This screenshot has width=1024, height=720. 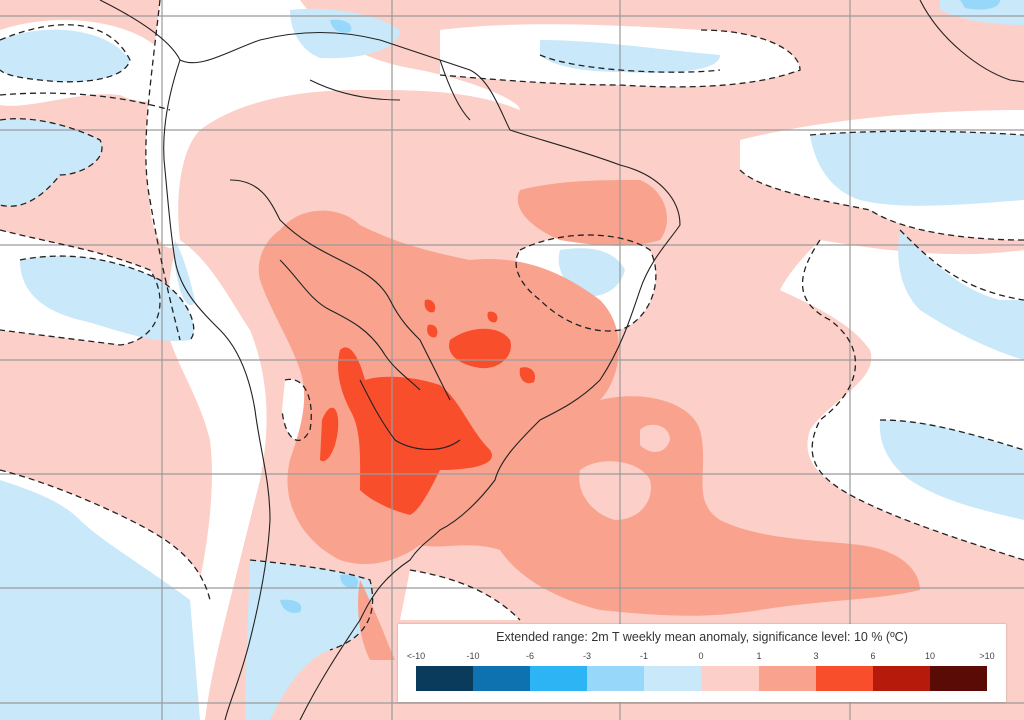 I want to click on legend-tick: 10, so click(x=930, y=656).